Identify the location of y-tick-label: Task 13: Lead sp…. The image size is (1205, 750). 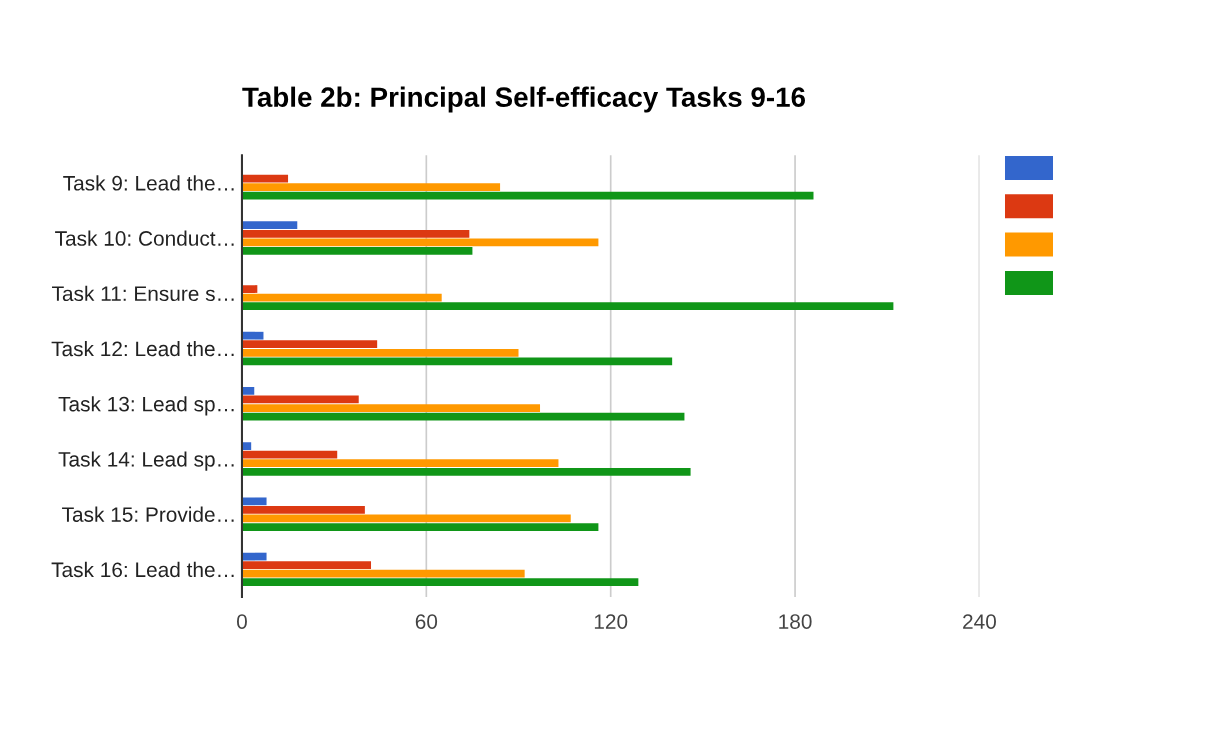
(146, 406).